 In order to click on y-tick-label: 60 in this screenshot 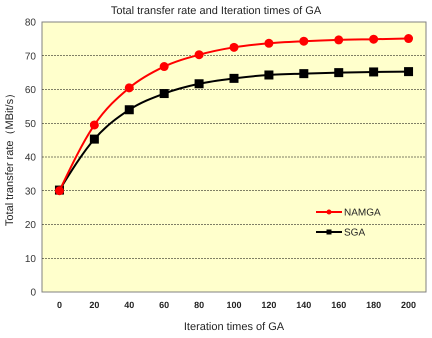, I will do `click(30, 90)`.